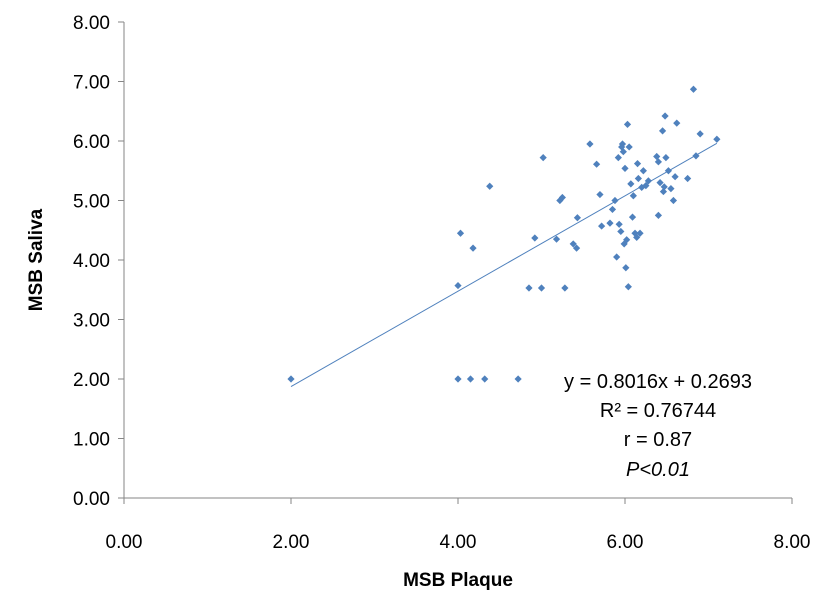 The width and height of the screenshot is (826, 606). What do you see at coordinates (91, 23) in the screenshot?
I see `y-tick-label: 8.00` at bounding box center [91, 23].